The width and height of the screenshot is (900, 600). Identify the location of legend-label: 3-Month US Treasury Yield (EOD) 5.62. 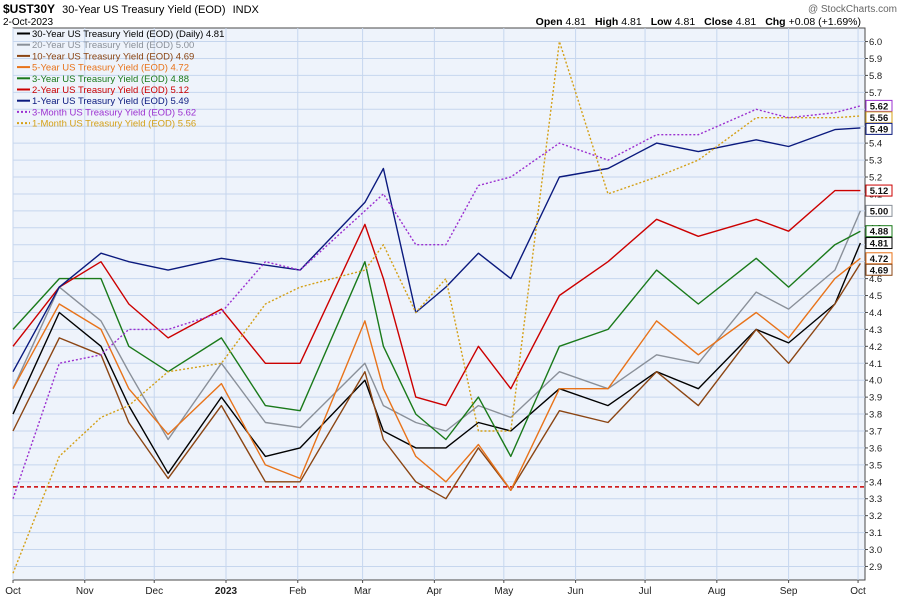
(114, 112).